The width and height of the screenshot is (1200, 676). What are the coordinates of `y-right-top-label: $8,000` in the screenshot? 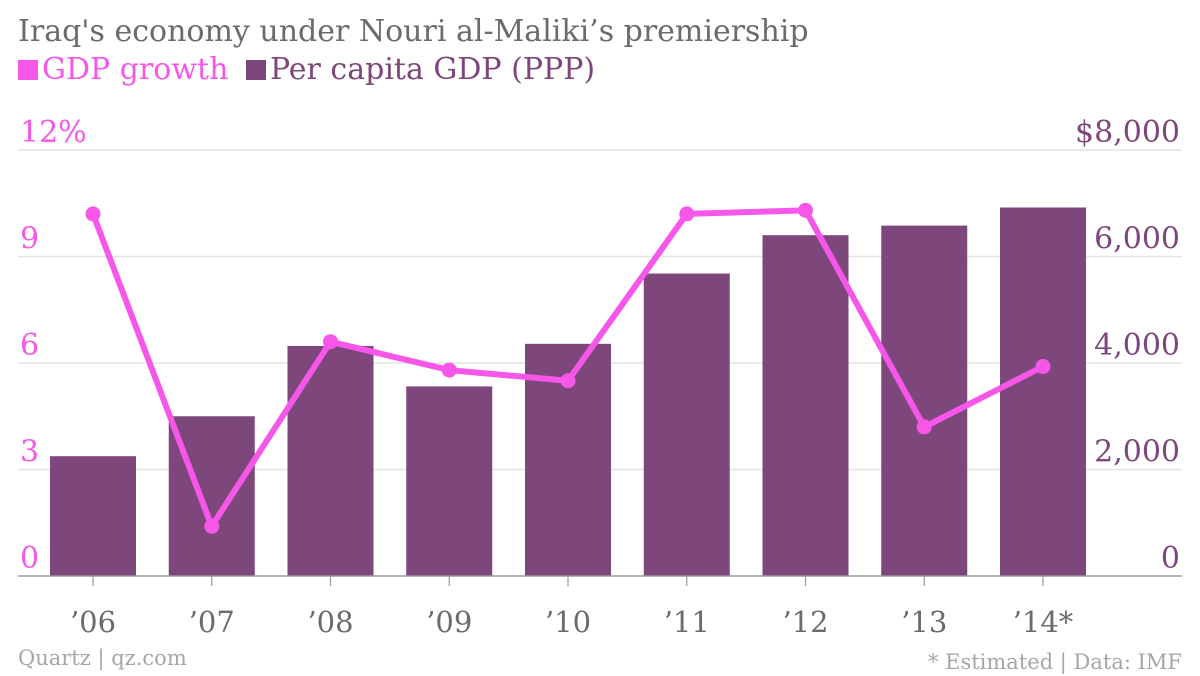 It's located at (1127, 132).